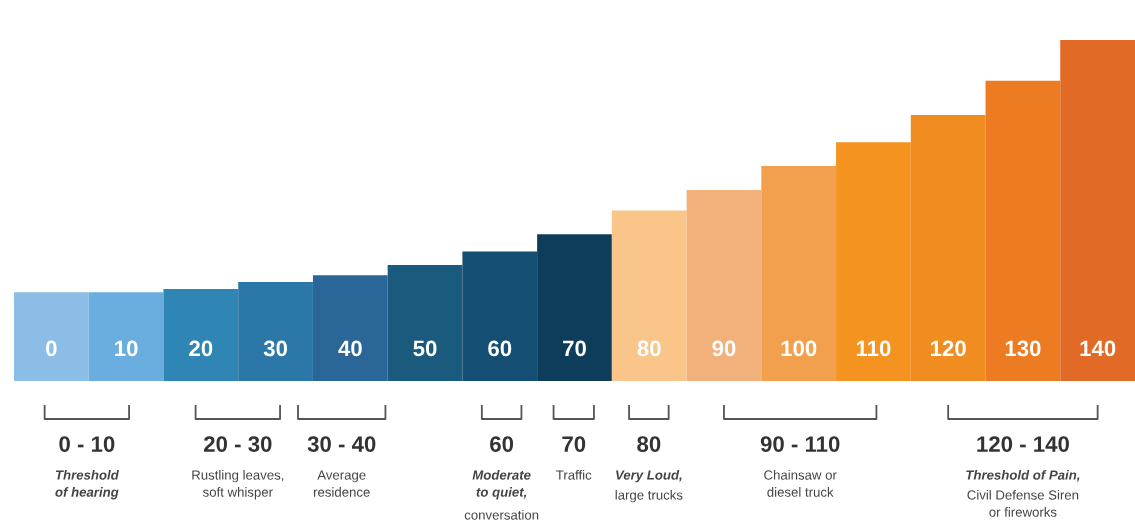 The image size is (1135, 525). What do you see at coordinates (500, 348) in the screenshot?
I see `x-tick-label: 60` at bounding box center [500, 348].